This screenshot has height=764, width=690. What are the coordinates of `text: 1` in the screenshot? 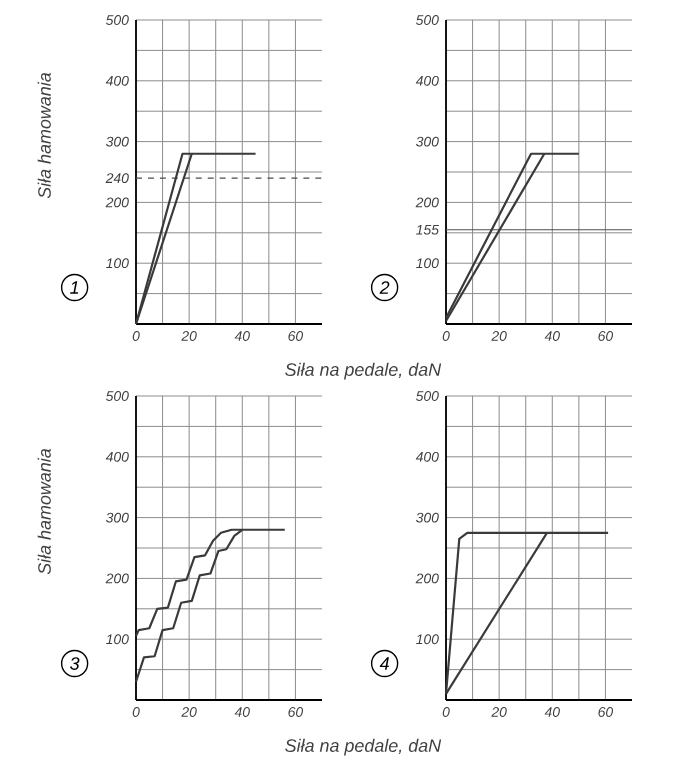 It's located at (74, 287).